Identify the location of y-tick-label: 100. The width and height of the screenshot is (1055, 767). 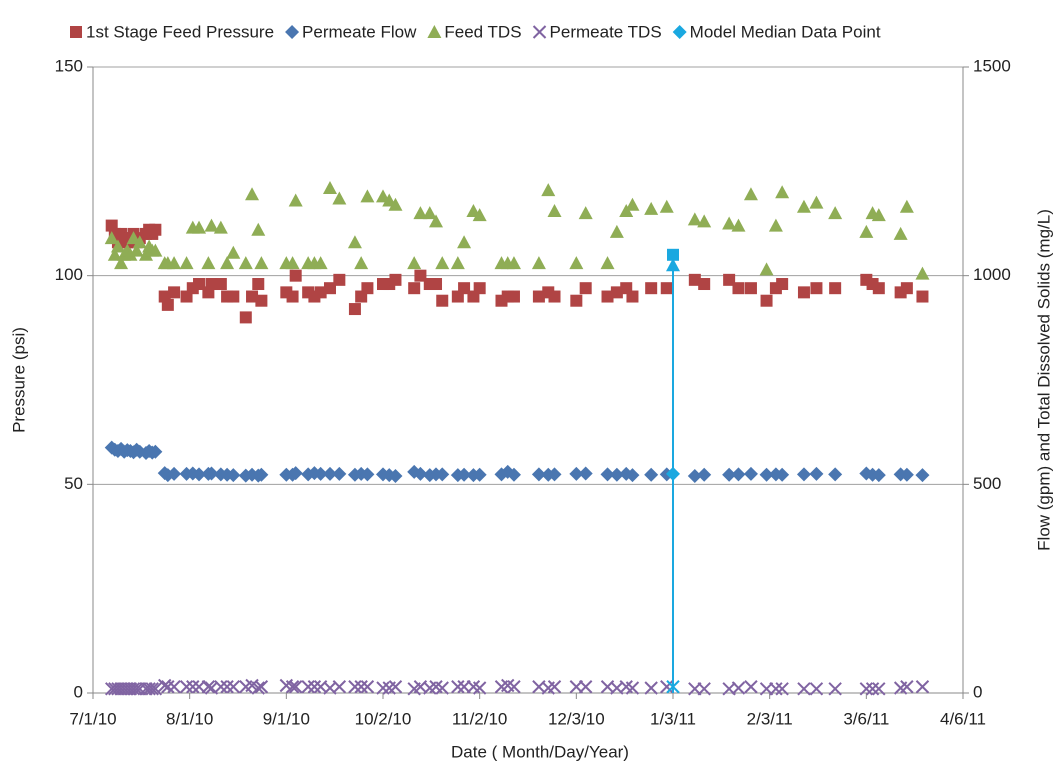
(69, 274).